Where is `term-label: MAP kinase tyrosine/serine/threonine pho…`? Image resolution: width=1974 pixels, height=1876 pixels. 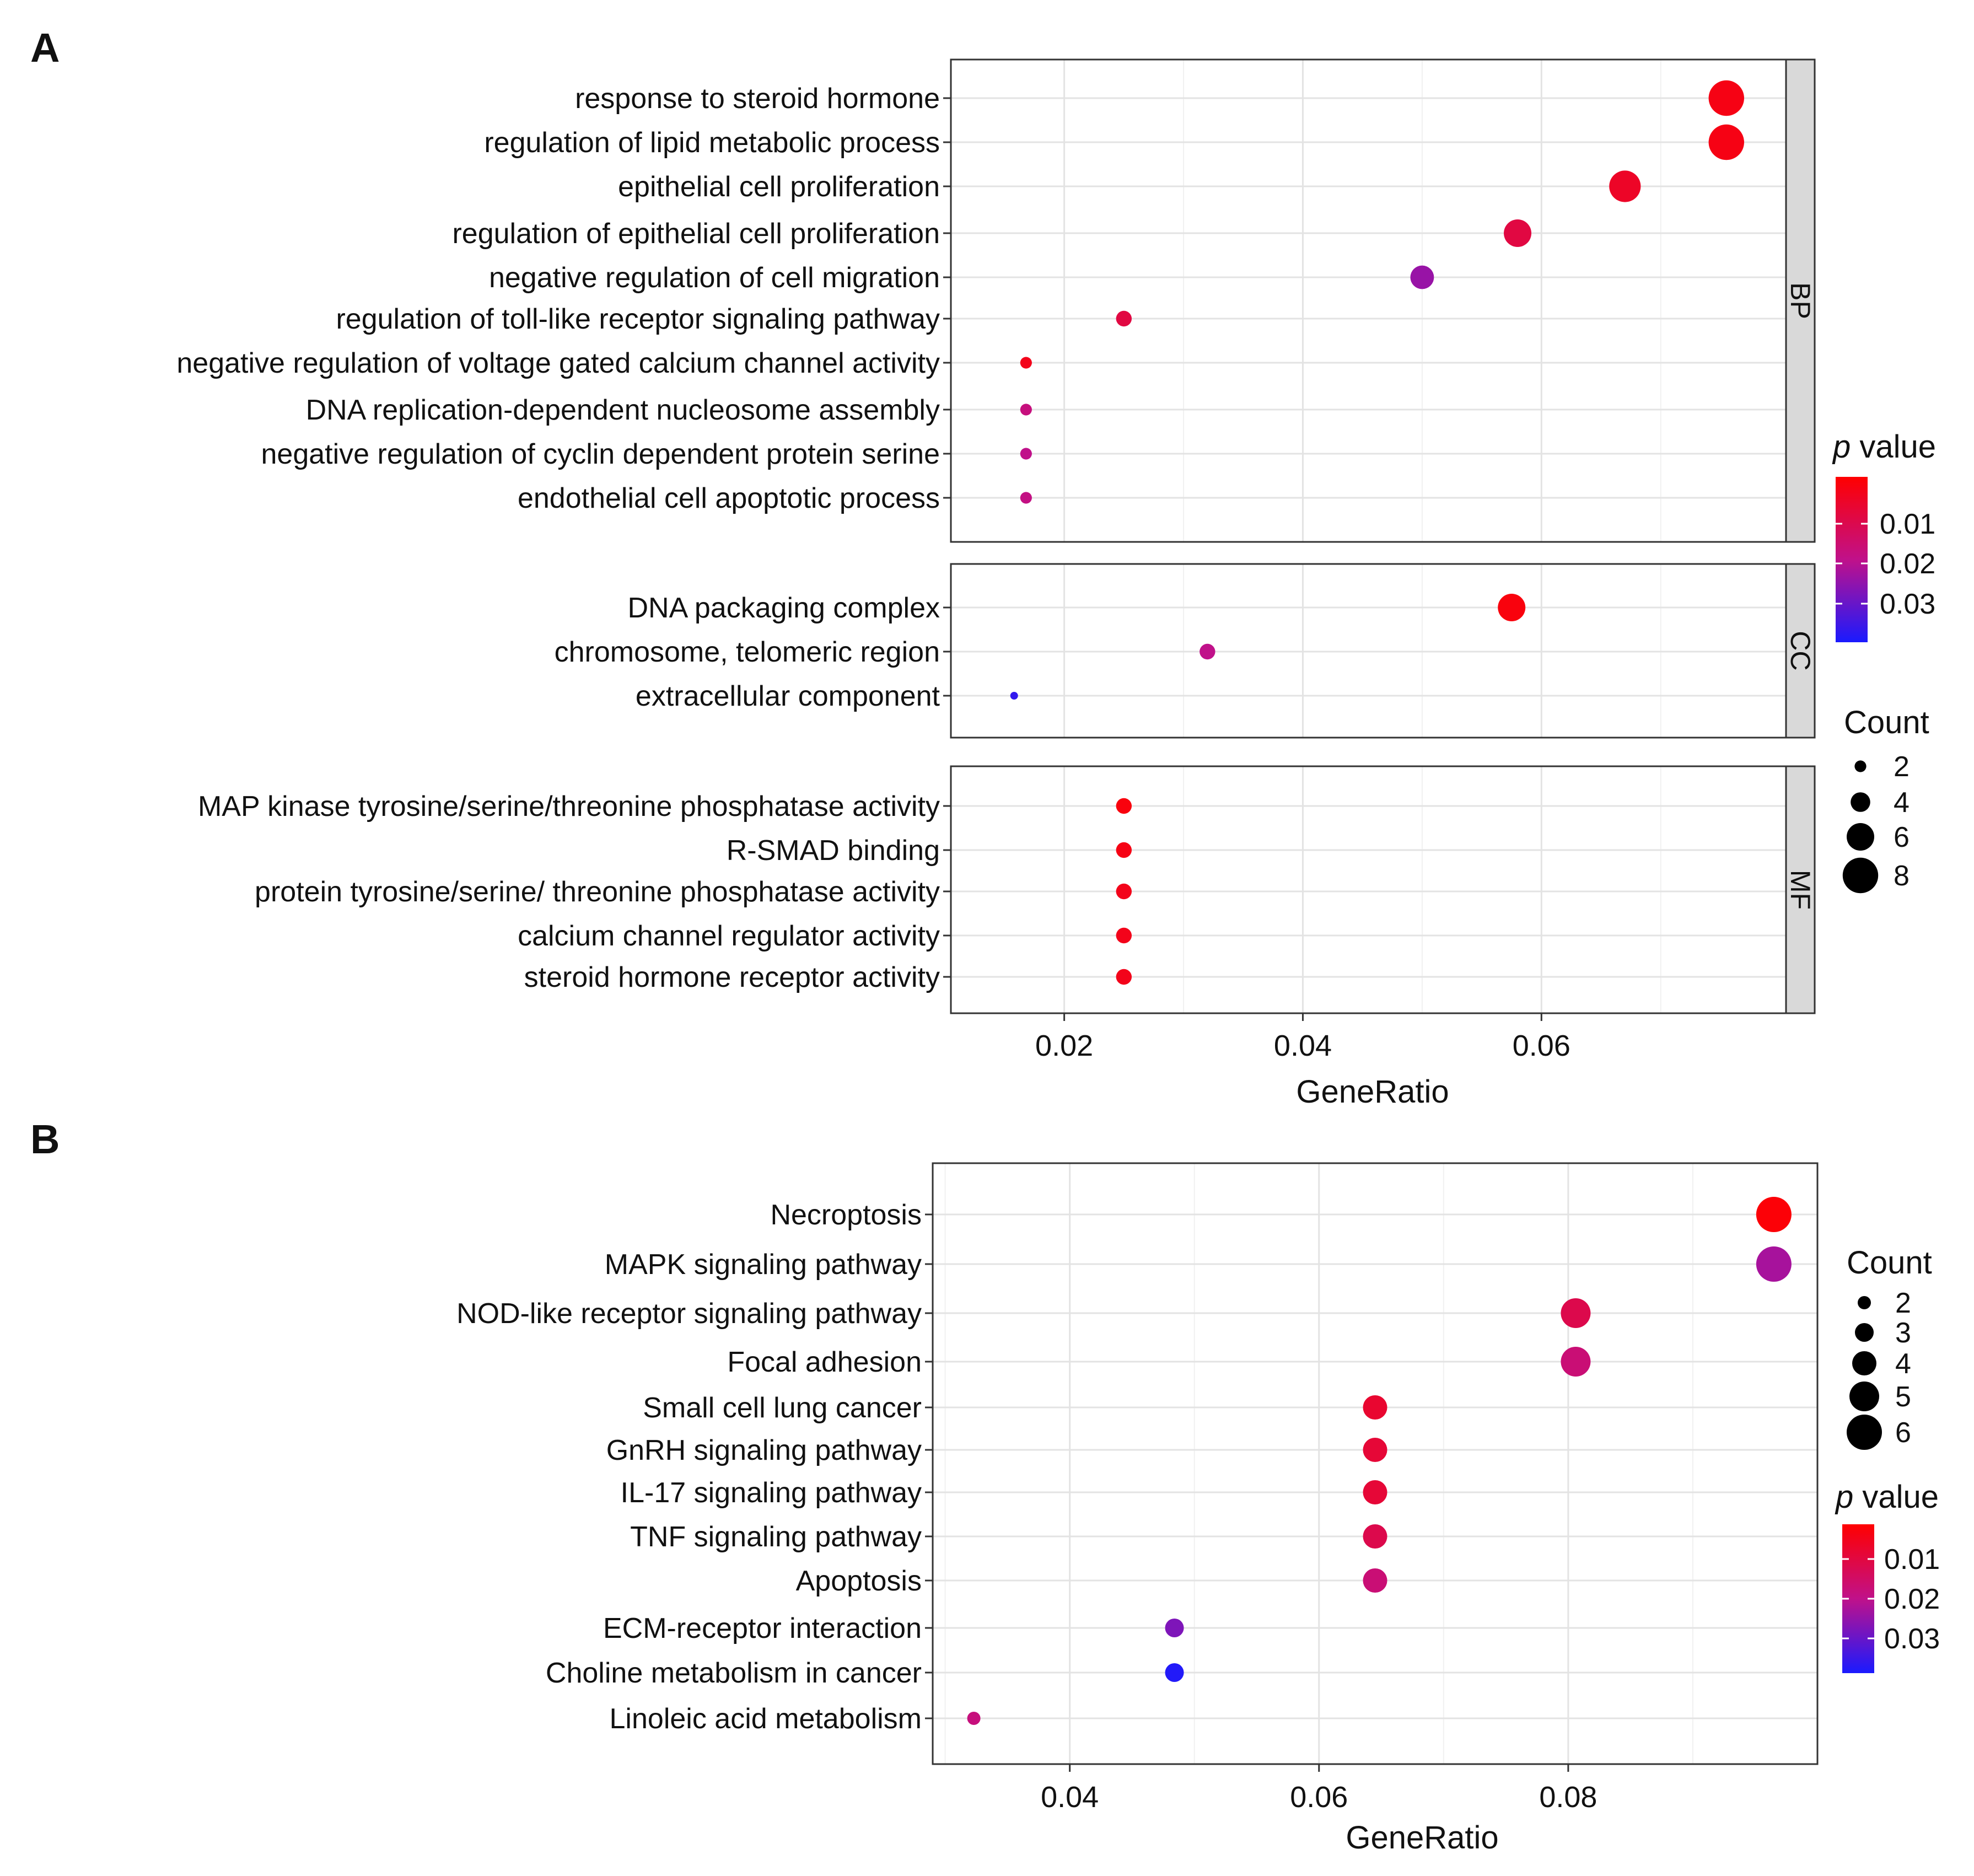
term-label: MAP kinase tyrosine/serine/threonine pho… is located at coordinates (569, 807).